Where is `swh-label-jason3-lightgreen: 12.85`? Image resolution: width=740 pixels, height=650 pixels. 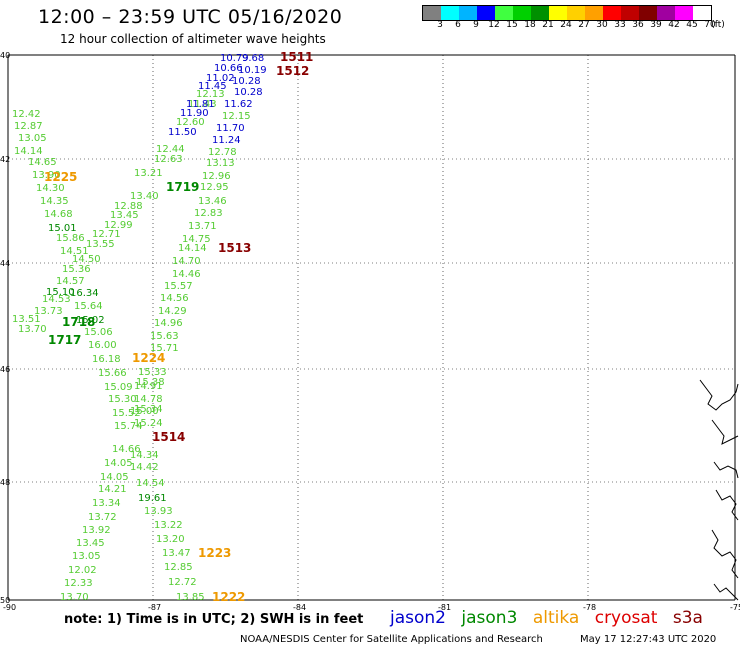 swh-label-jason3-lightgreen: 12.85 is located at coordinates (178, 567).